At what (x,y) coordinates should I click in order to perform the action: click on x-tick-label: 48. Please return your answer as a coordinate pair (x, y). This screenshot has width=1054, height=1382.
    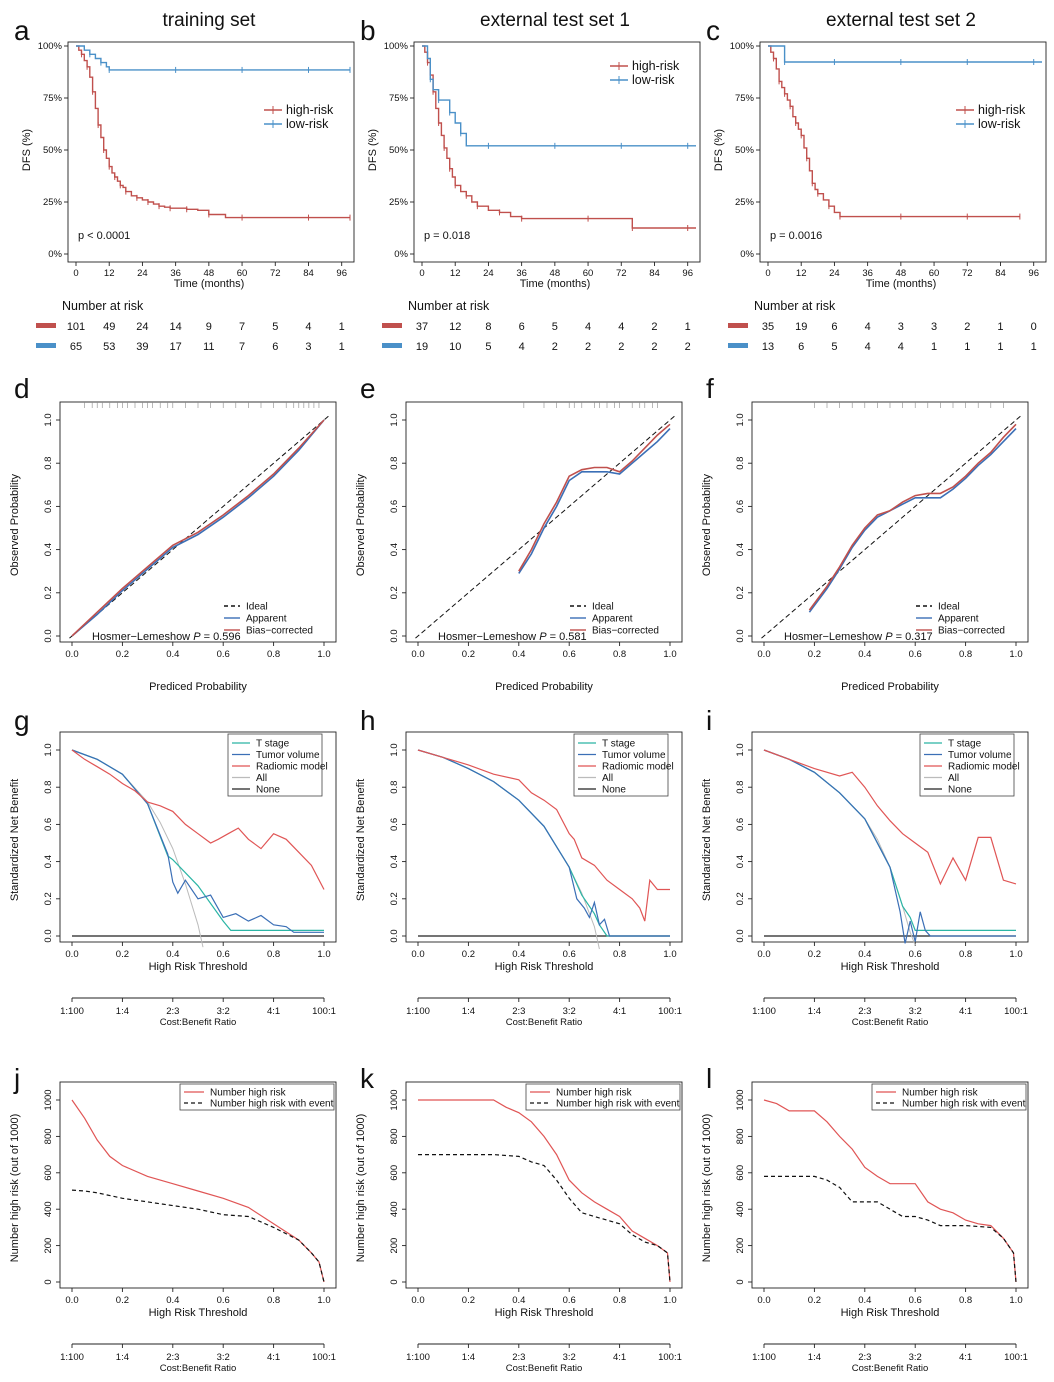
    Looking at the image, I should click on (209, 273).